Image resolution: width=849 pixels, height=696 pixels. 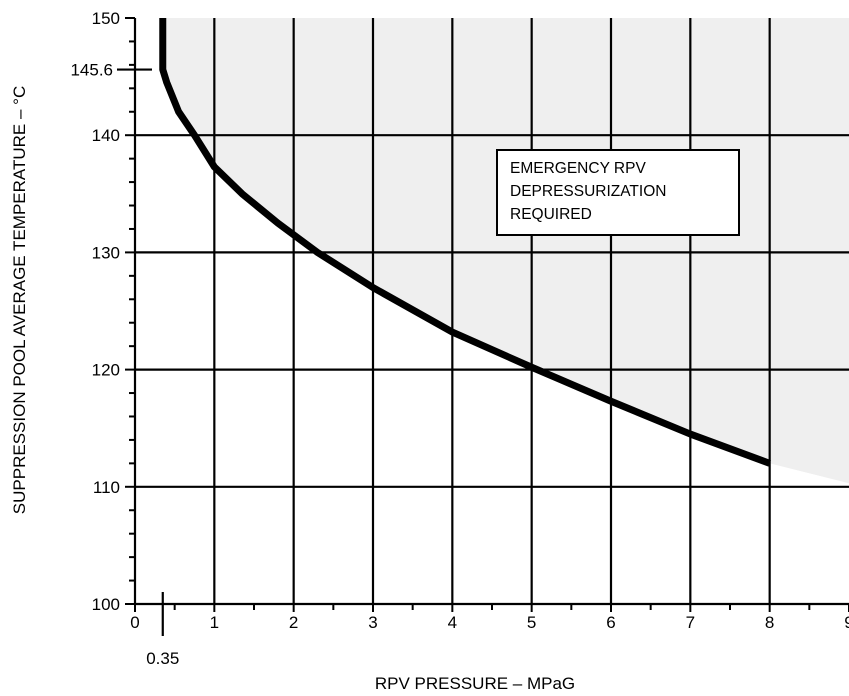 What do you see at coordinates (578, 168) in the screenshot?
I see `region-label-line: EMERGENCY RPV` at bounding box center [578, 168].